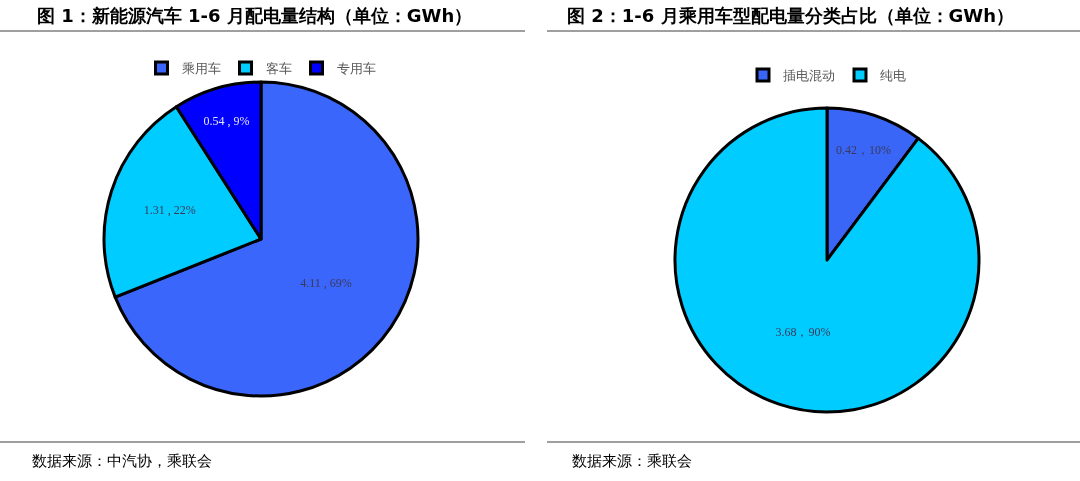  Describe the element at coordinates (791, 15) in the screenshot. I see `chart-title: 图 2：1-6 月乘用车型配电量分类占比（单位：GWh）` at that location.